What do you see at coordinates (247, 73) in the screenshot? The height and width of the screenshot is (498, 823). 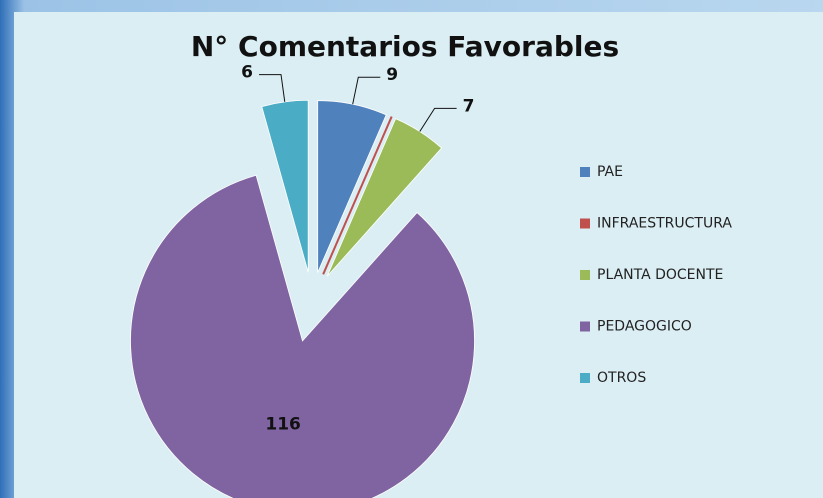 I see `data-label: 6` at bounding box center [247, 73].